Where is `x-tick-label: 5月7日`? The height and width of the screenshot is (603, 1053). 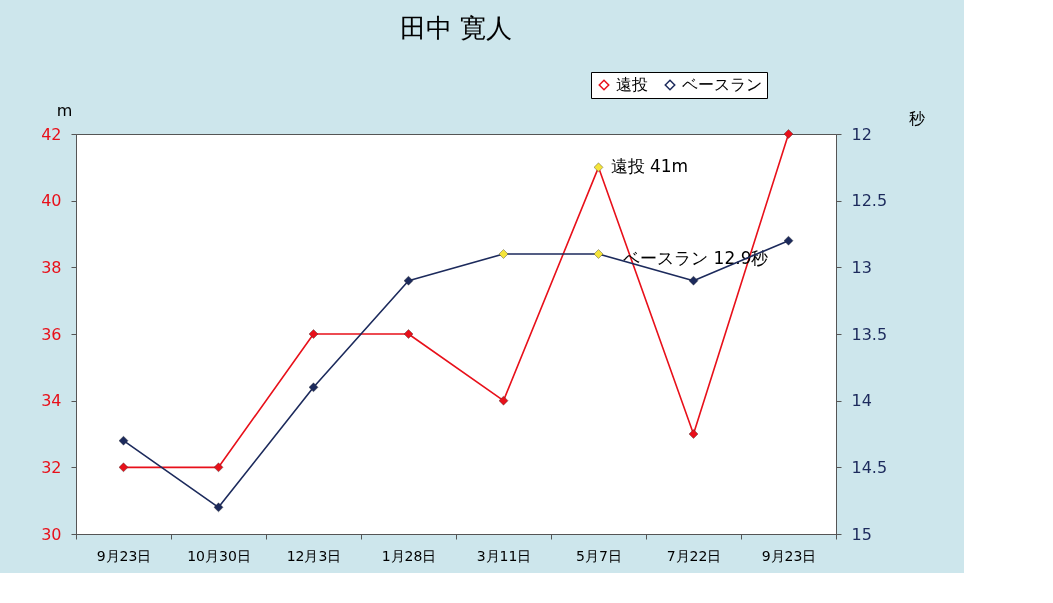 x-tick-label: 5月7日 is located at coordinates (599, 555).